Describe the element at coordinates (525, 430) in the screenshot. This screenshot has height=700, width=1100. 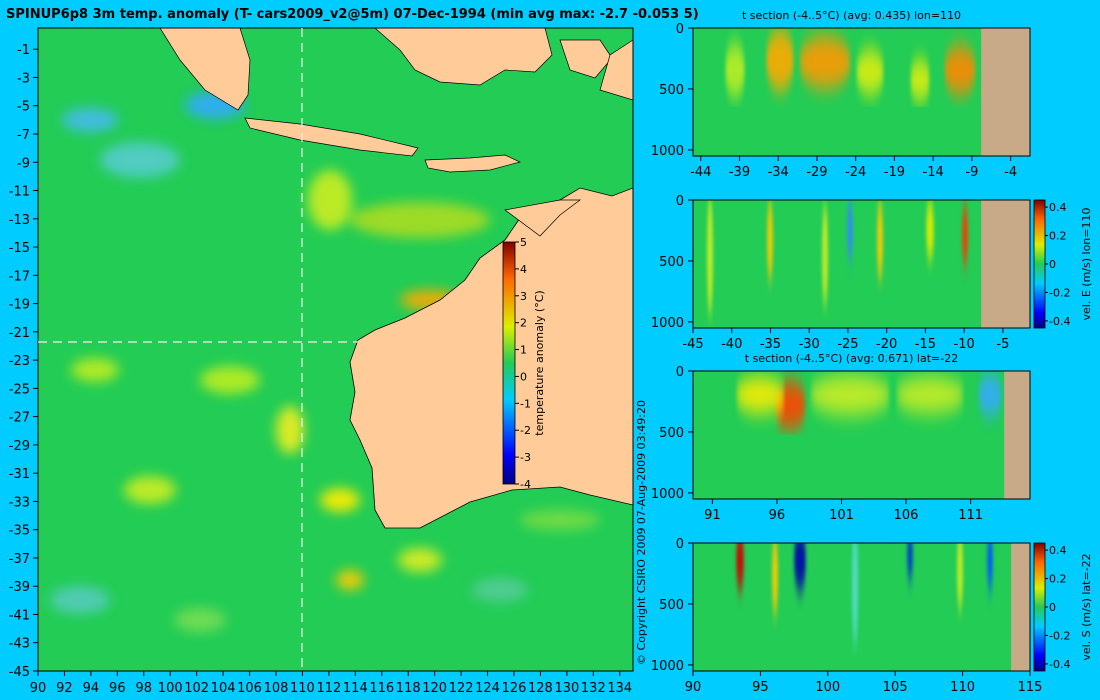
I see `map-colorbar-tick-label: -2` at that location.